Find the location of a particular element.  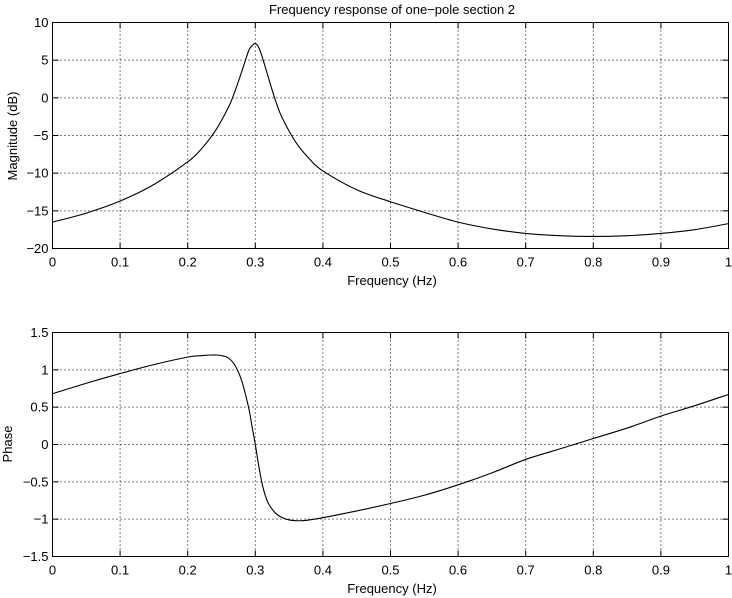

phase-x-tick-labels: 0 0.1 0.2 0.3 0.4 0.5 0.6 0.7 0.8 0.9 1 is located at coordinates (390, 570).